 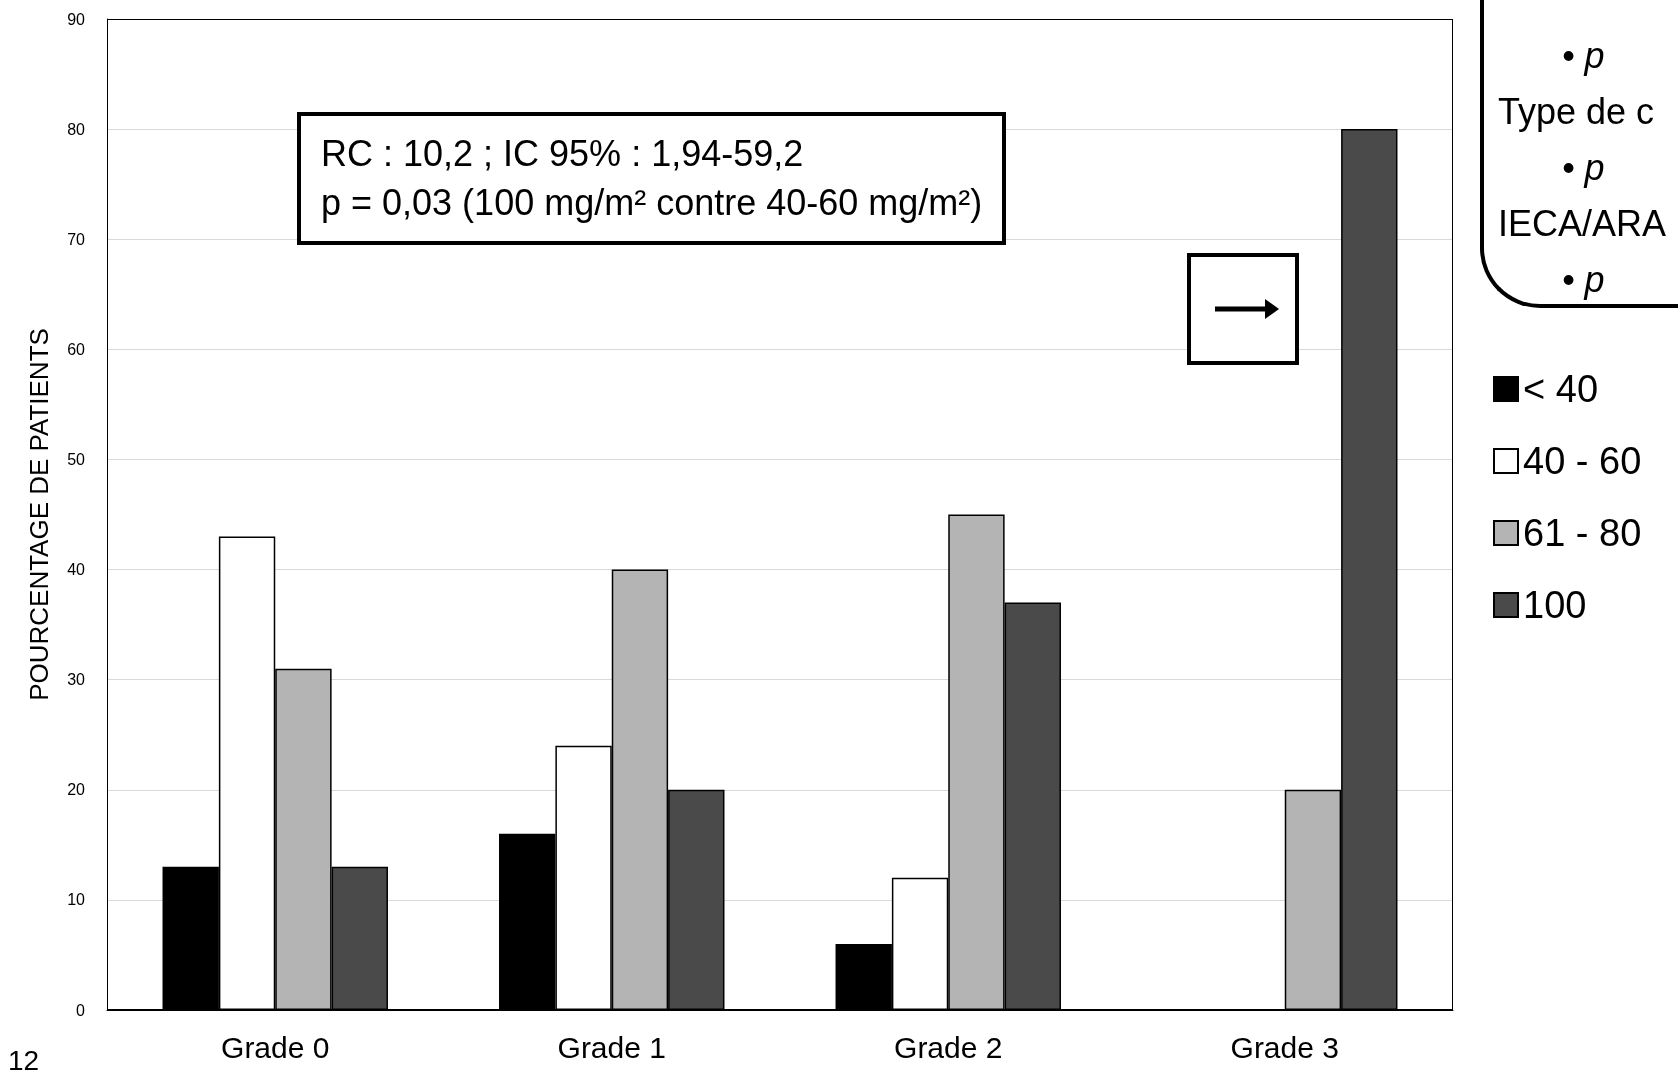 I want to click on text: IECA/ARA, so click(x=1582, y=224).